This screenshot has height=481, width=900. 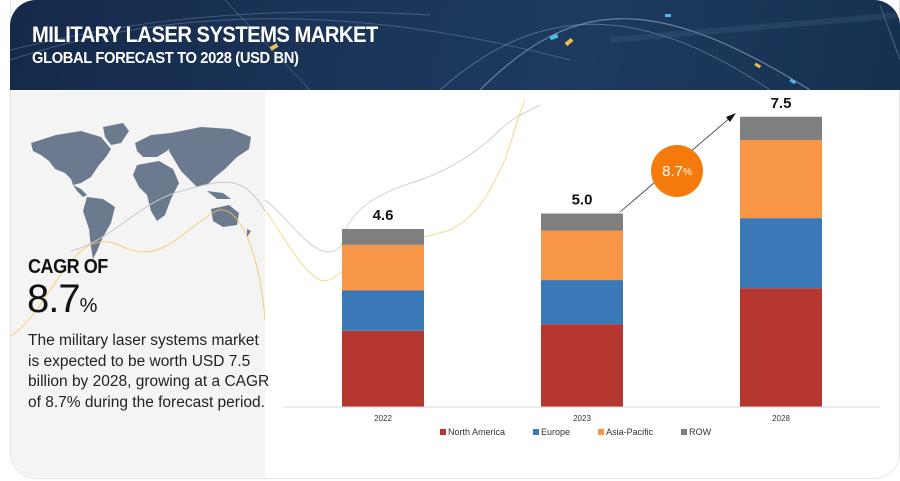 I want to click on cagr-value: 8.7%, so click(x=62, y=299).